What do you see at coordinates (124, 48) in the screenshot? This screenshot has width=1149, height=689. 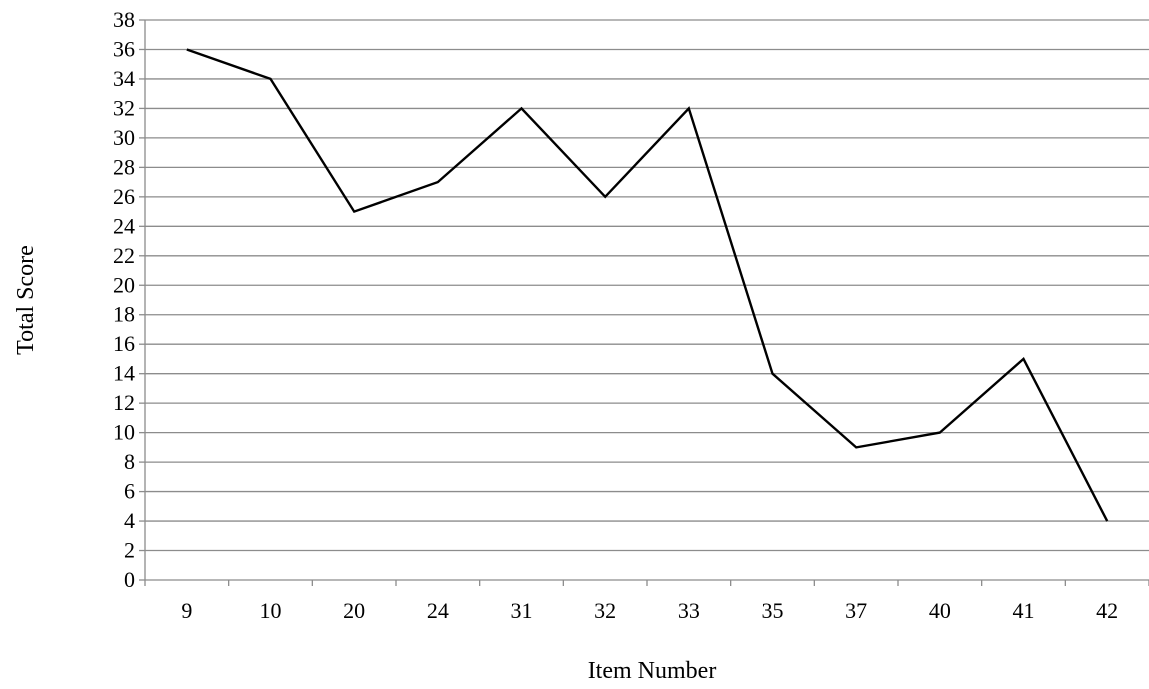 I see `y-tick-label: 36` at bounding box center [124, 48].